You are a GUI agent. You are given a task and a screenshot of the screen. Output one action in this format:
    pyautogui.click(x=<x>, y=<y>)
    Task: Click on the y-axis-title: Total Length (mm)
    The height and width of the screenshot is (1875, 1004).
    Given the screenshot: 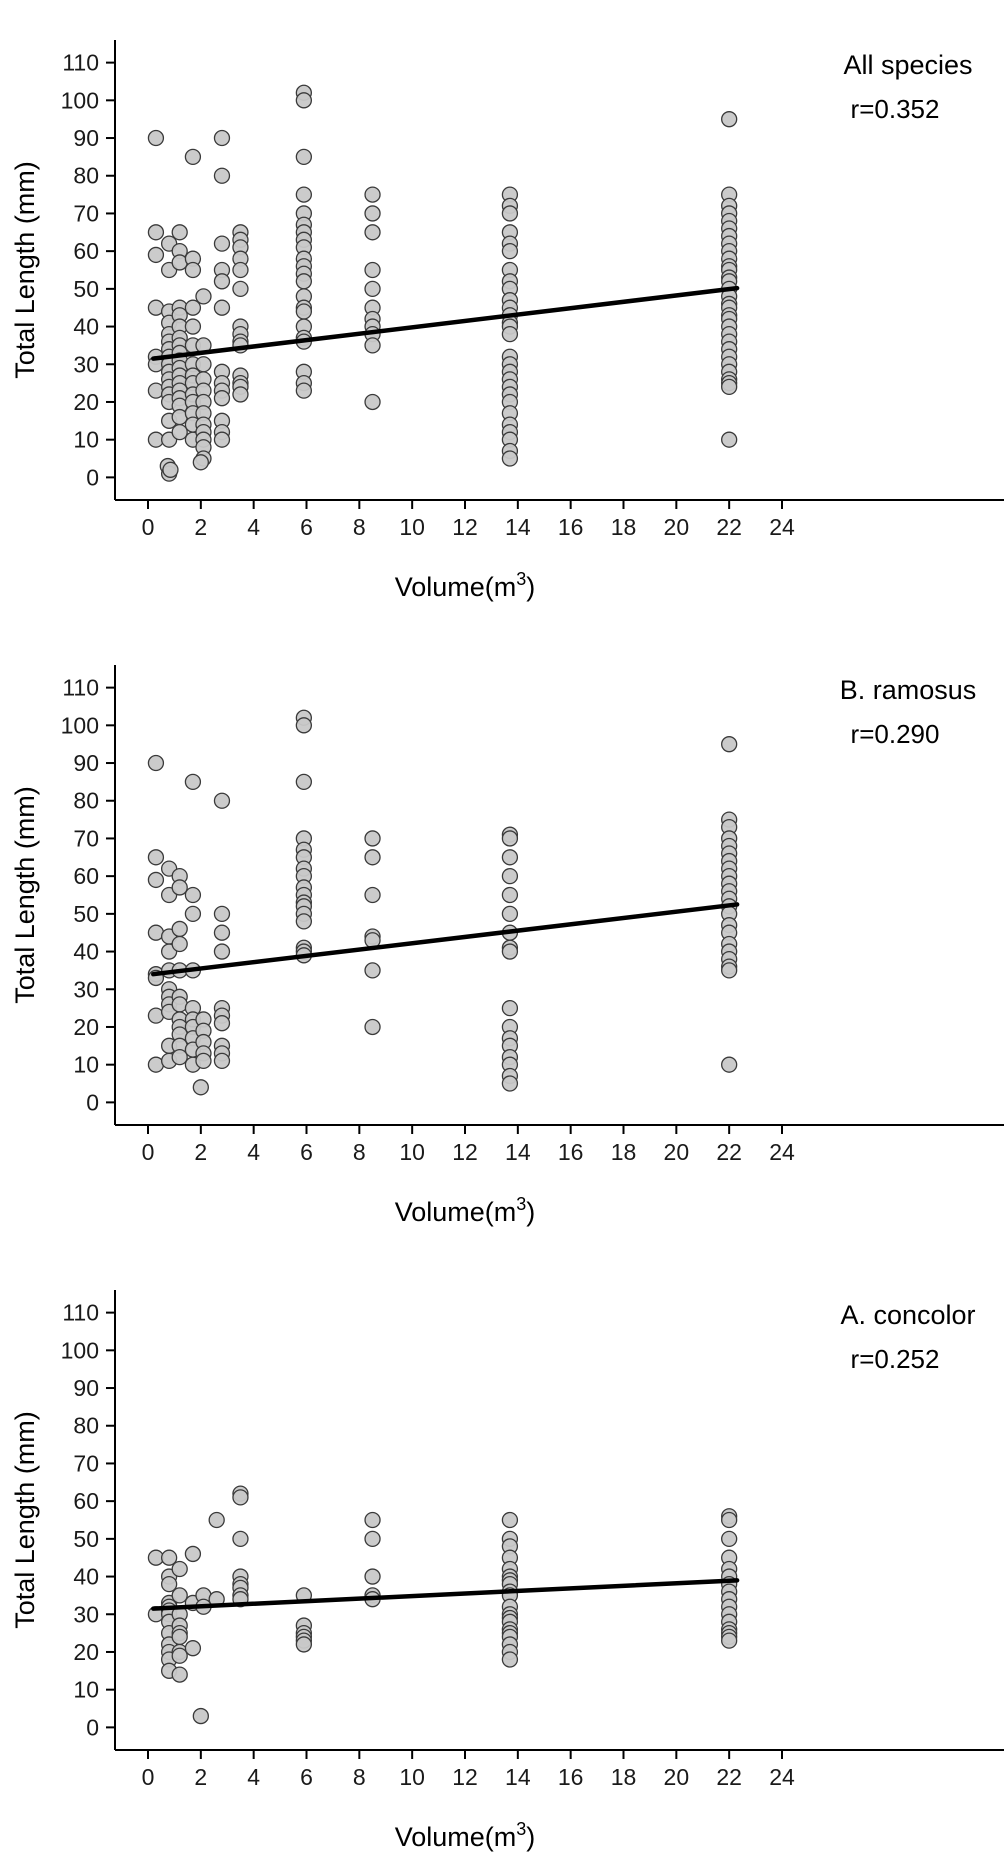 What is the action you would take?
    pyautogui.click(x=25, y=895)
    